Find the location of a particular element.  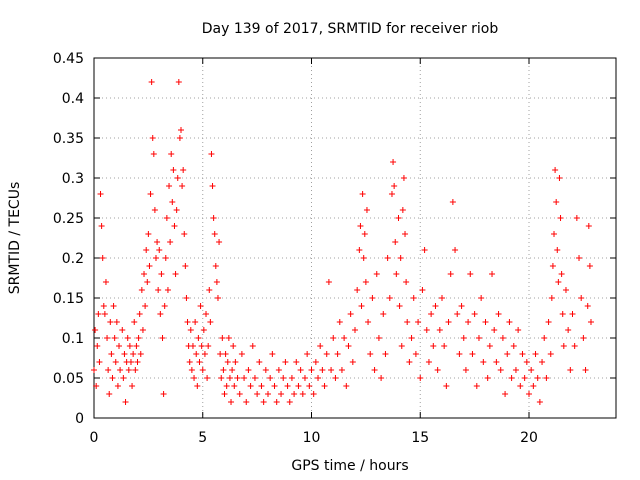

y-tick-label: 0.45 is located at coordinates (68, 59).